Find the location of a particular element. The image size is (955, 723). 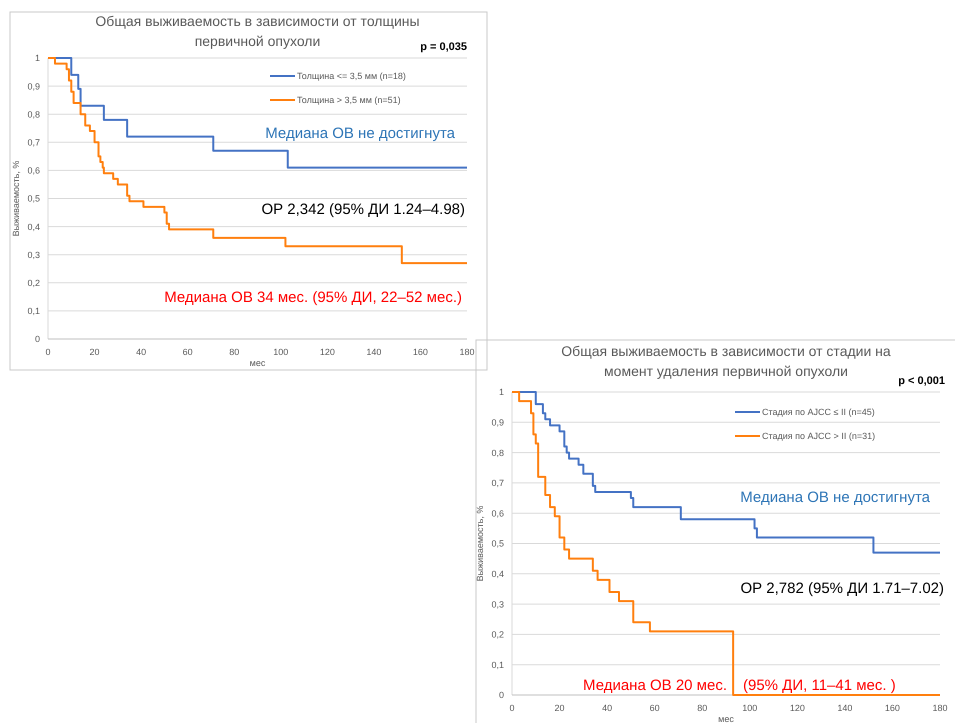

text: p < 0,001 is located at coordinates (921, 381).